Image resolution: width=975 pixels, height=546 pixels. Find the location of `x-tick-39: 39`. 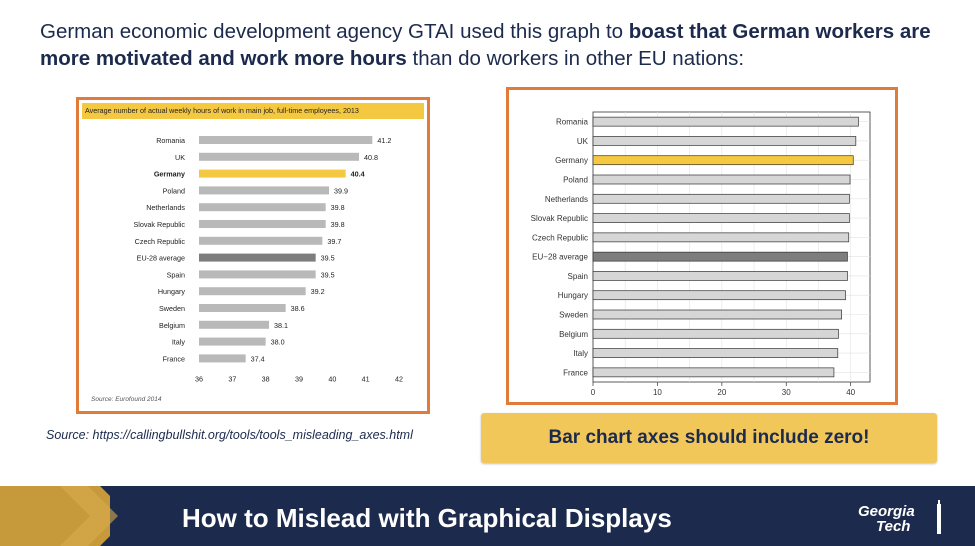

x-tick-39: 39 is located at coordinates (299, 378).